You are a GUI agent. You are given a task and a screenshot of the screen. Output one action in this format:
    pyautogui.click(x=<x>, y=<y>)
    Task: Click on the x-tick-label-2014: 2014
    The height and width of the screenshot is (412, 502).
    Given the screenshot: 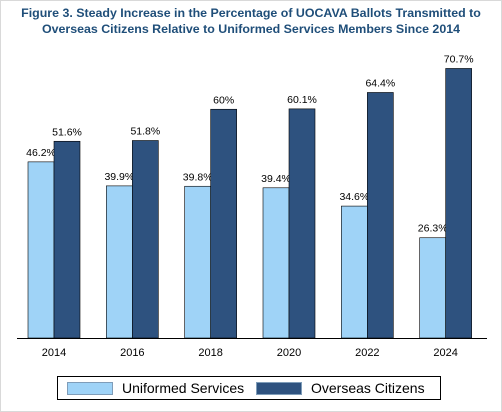 What is the action you would take?
    pyautogui.click(x=54, y=353)
    